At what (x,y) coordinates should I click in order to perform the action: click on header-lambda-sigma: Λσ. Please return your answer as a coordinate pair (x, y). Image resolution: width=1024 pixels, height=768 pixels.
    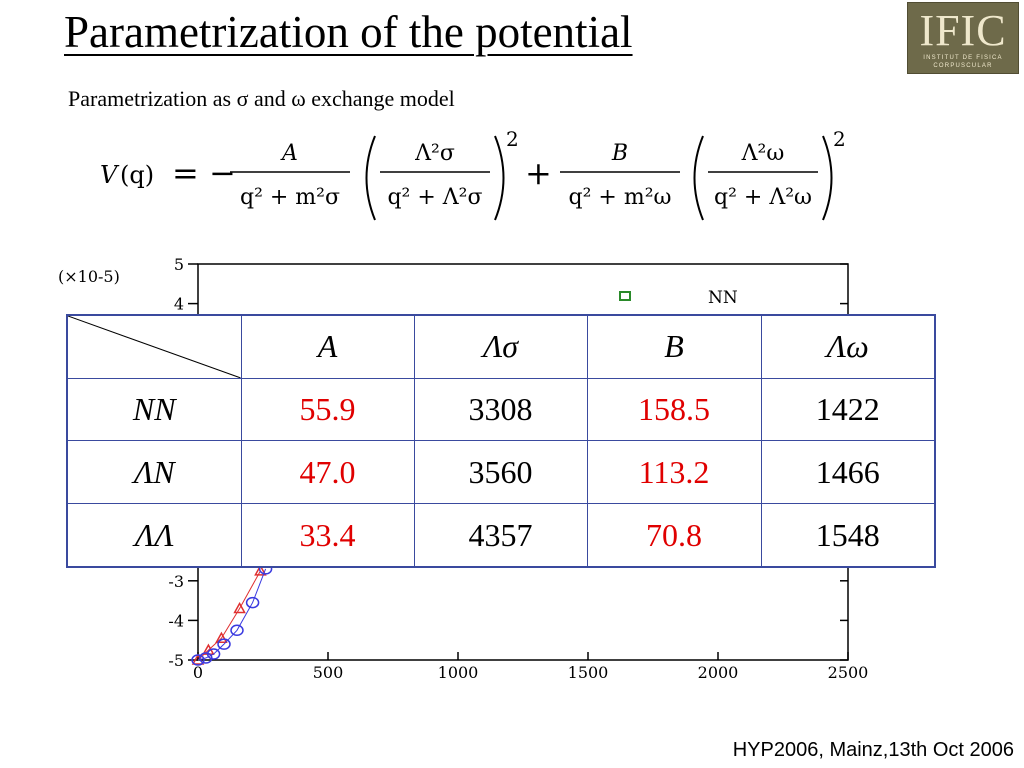
    Looking at the image, I should click on (500, 346).